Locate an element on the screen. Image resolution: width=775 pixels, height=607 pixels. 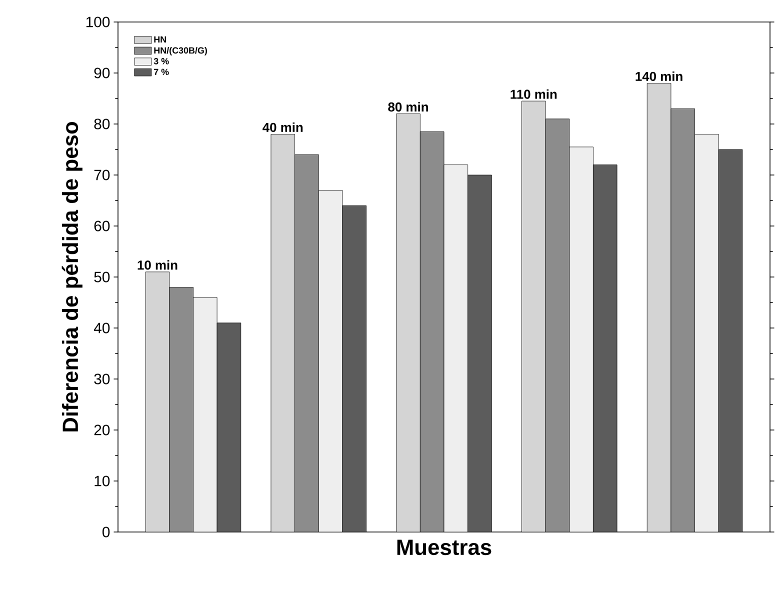
y-tick-label: 90 is located at coordinates (102, 73).